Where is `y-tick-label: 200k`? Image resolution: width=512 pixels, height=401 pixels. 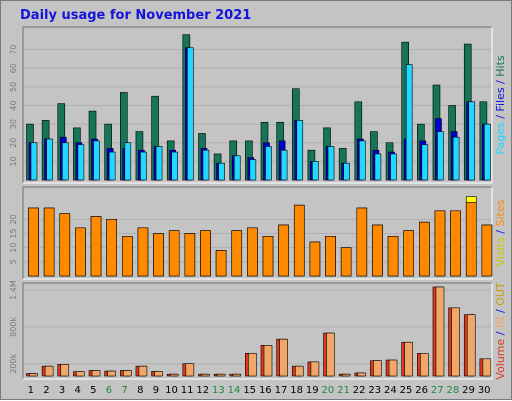 y-tick-label: 200k is located at coordinates (13, 363).